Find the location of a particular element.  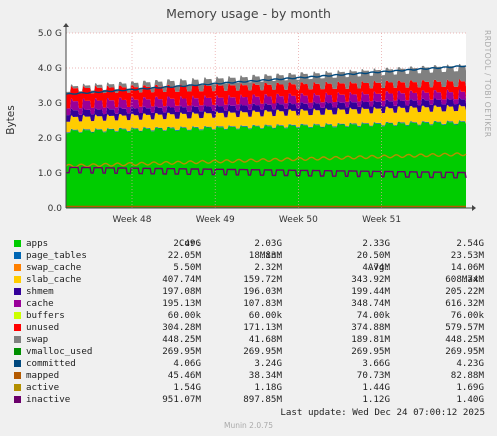

line-active is located at coordinates (266, 160).